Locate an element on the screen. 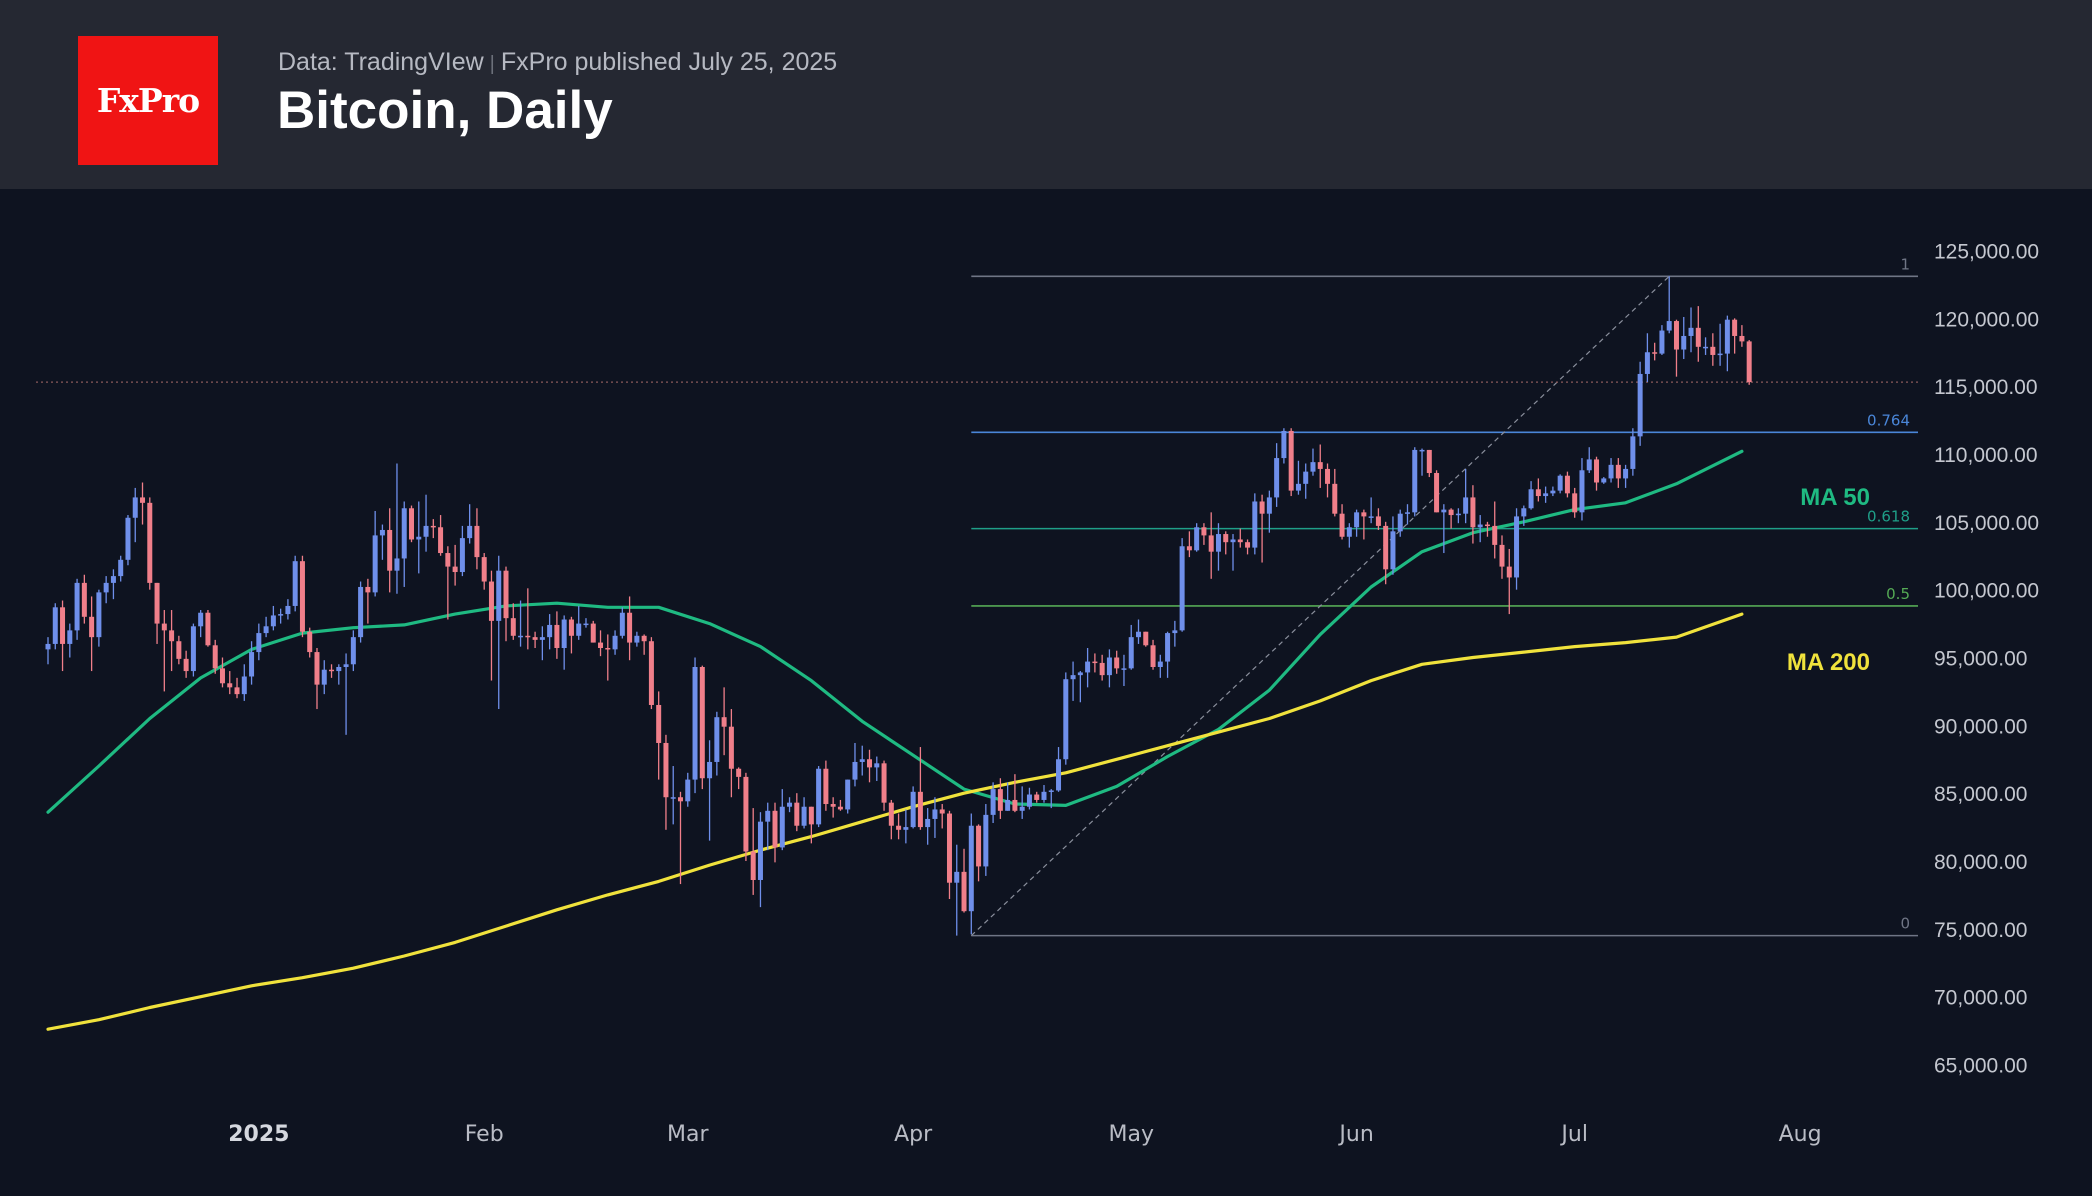 This screenshot has width=2092, height=1196. x-tick-label: Mar is located at coordinates (688, 1134).